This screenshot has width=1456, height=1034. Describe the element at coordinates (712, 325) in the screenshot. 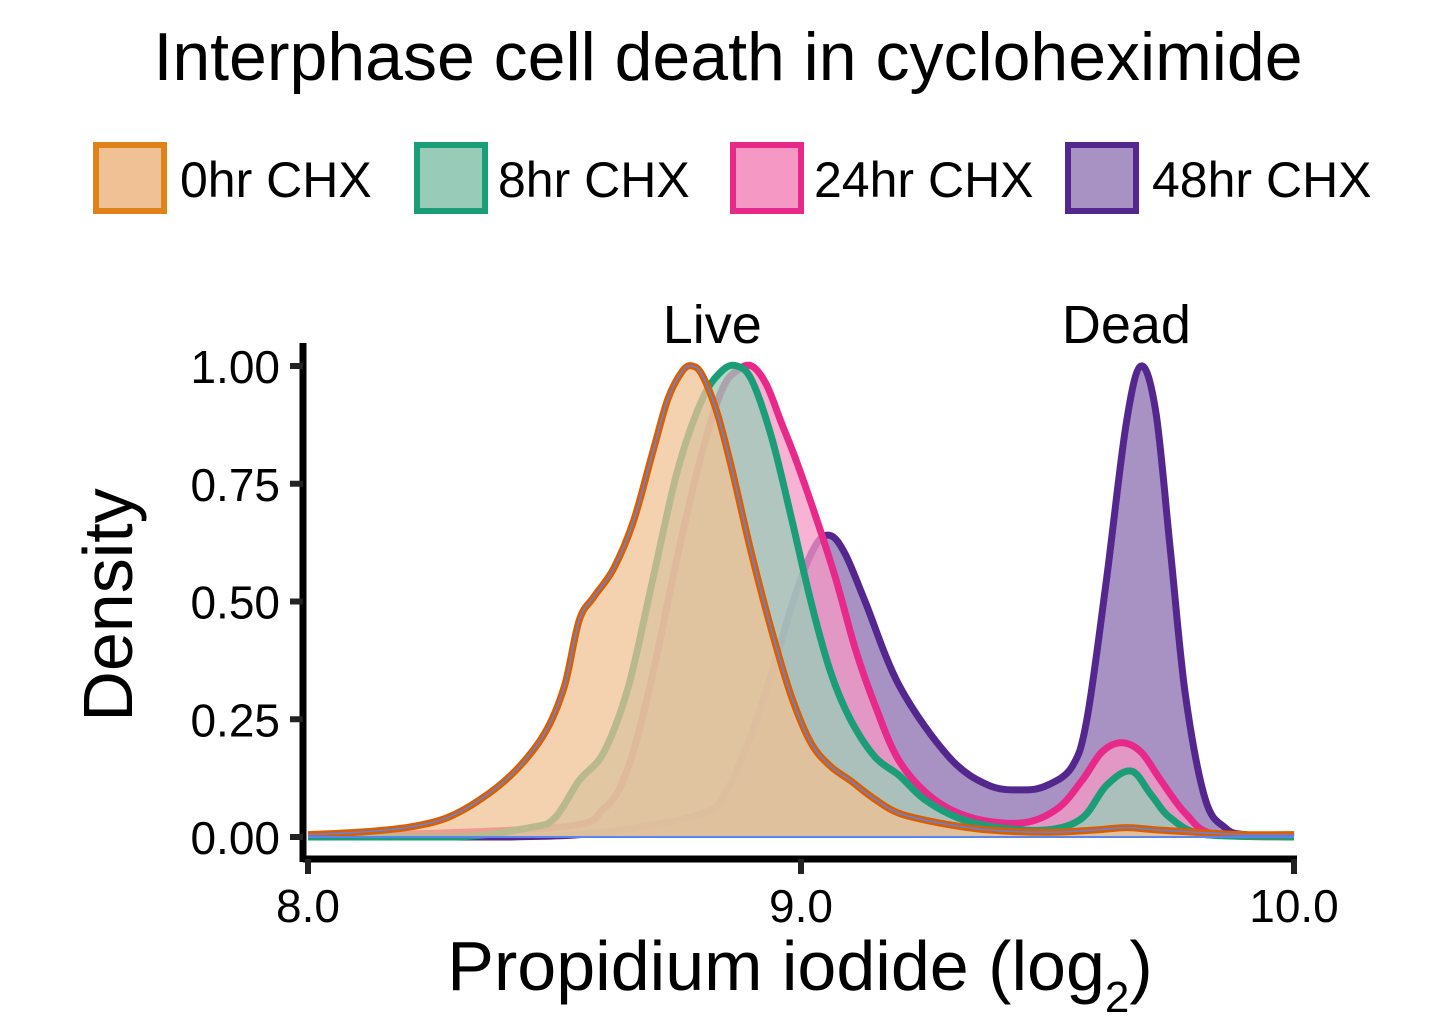

I see `annotation-live: Live` at that location.